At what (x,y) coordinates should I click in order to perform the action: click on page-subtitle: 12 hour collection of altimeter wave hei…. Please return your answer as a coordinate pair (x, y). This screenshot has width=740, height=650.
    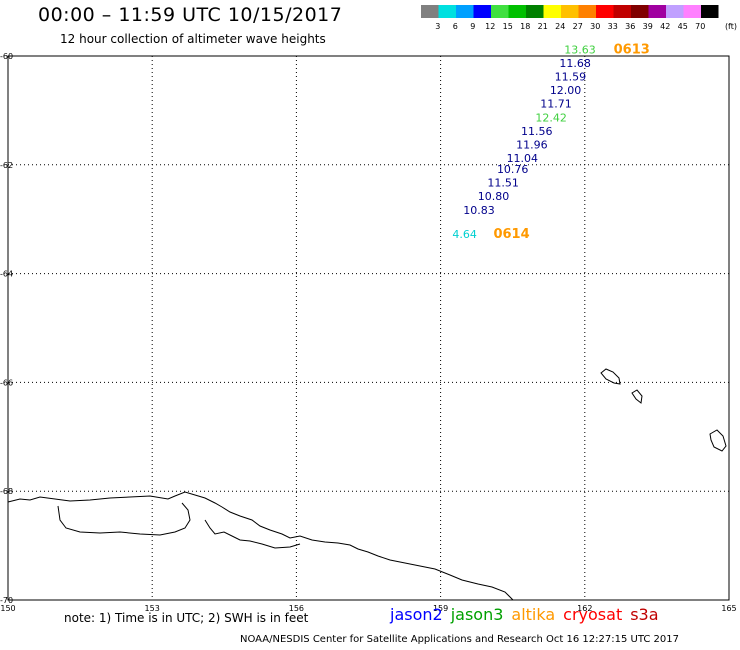
    Looking at the image, I should click on (193, 39).